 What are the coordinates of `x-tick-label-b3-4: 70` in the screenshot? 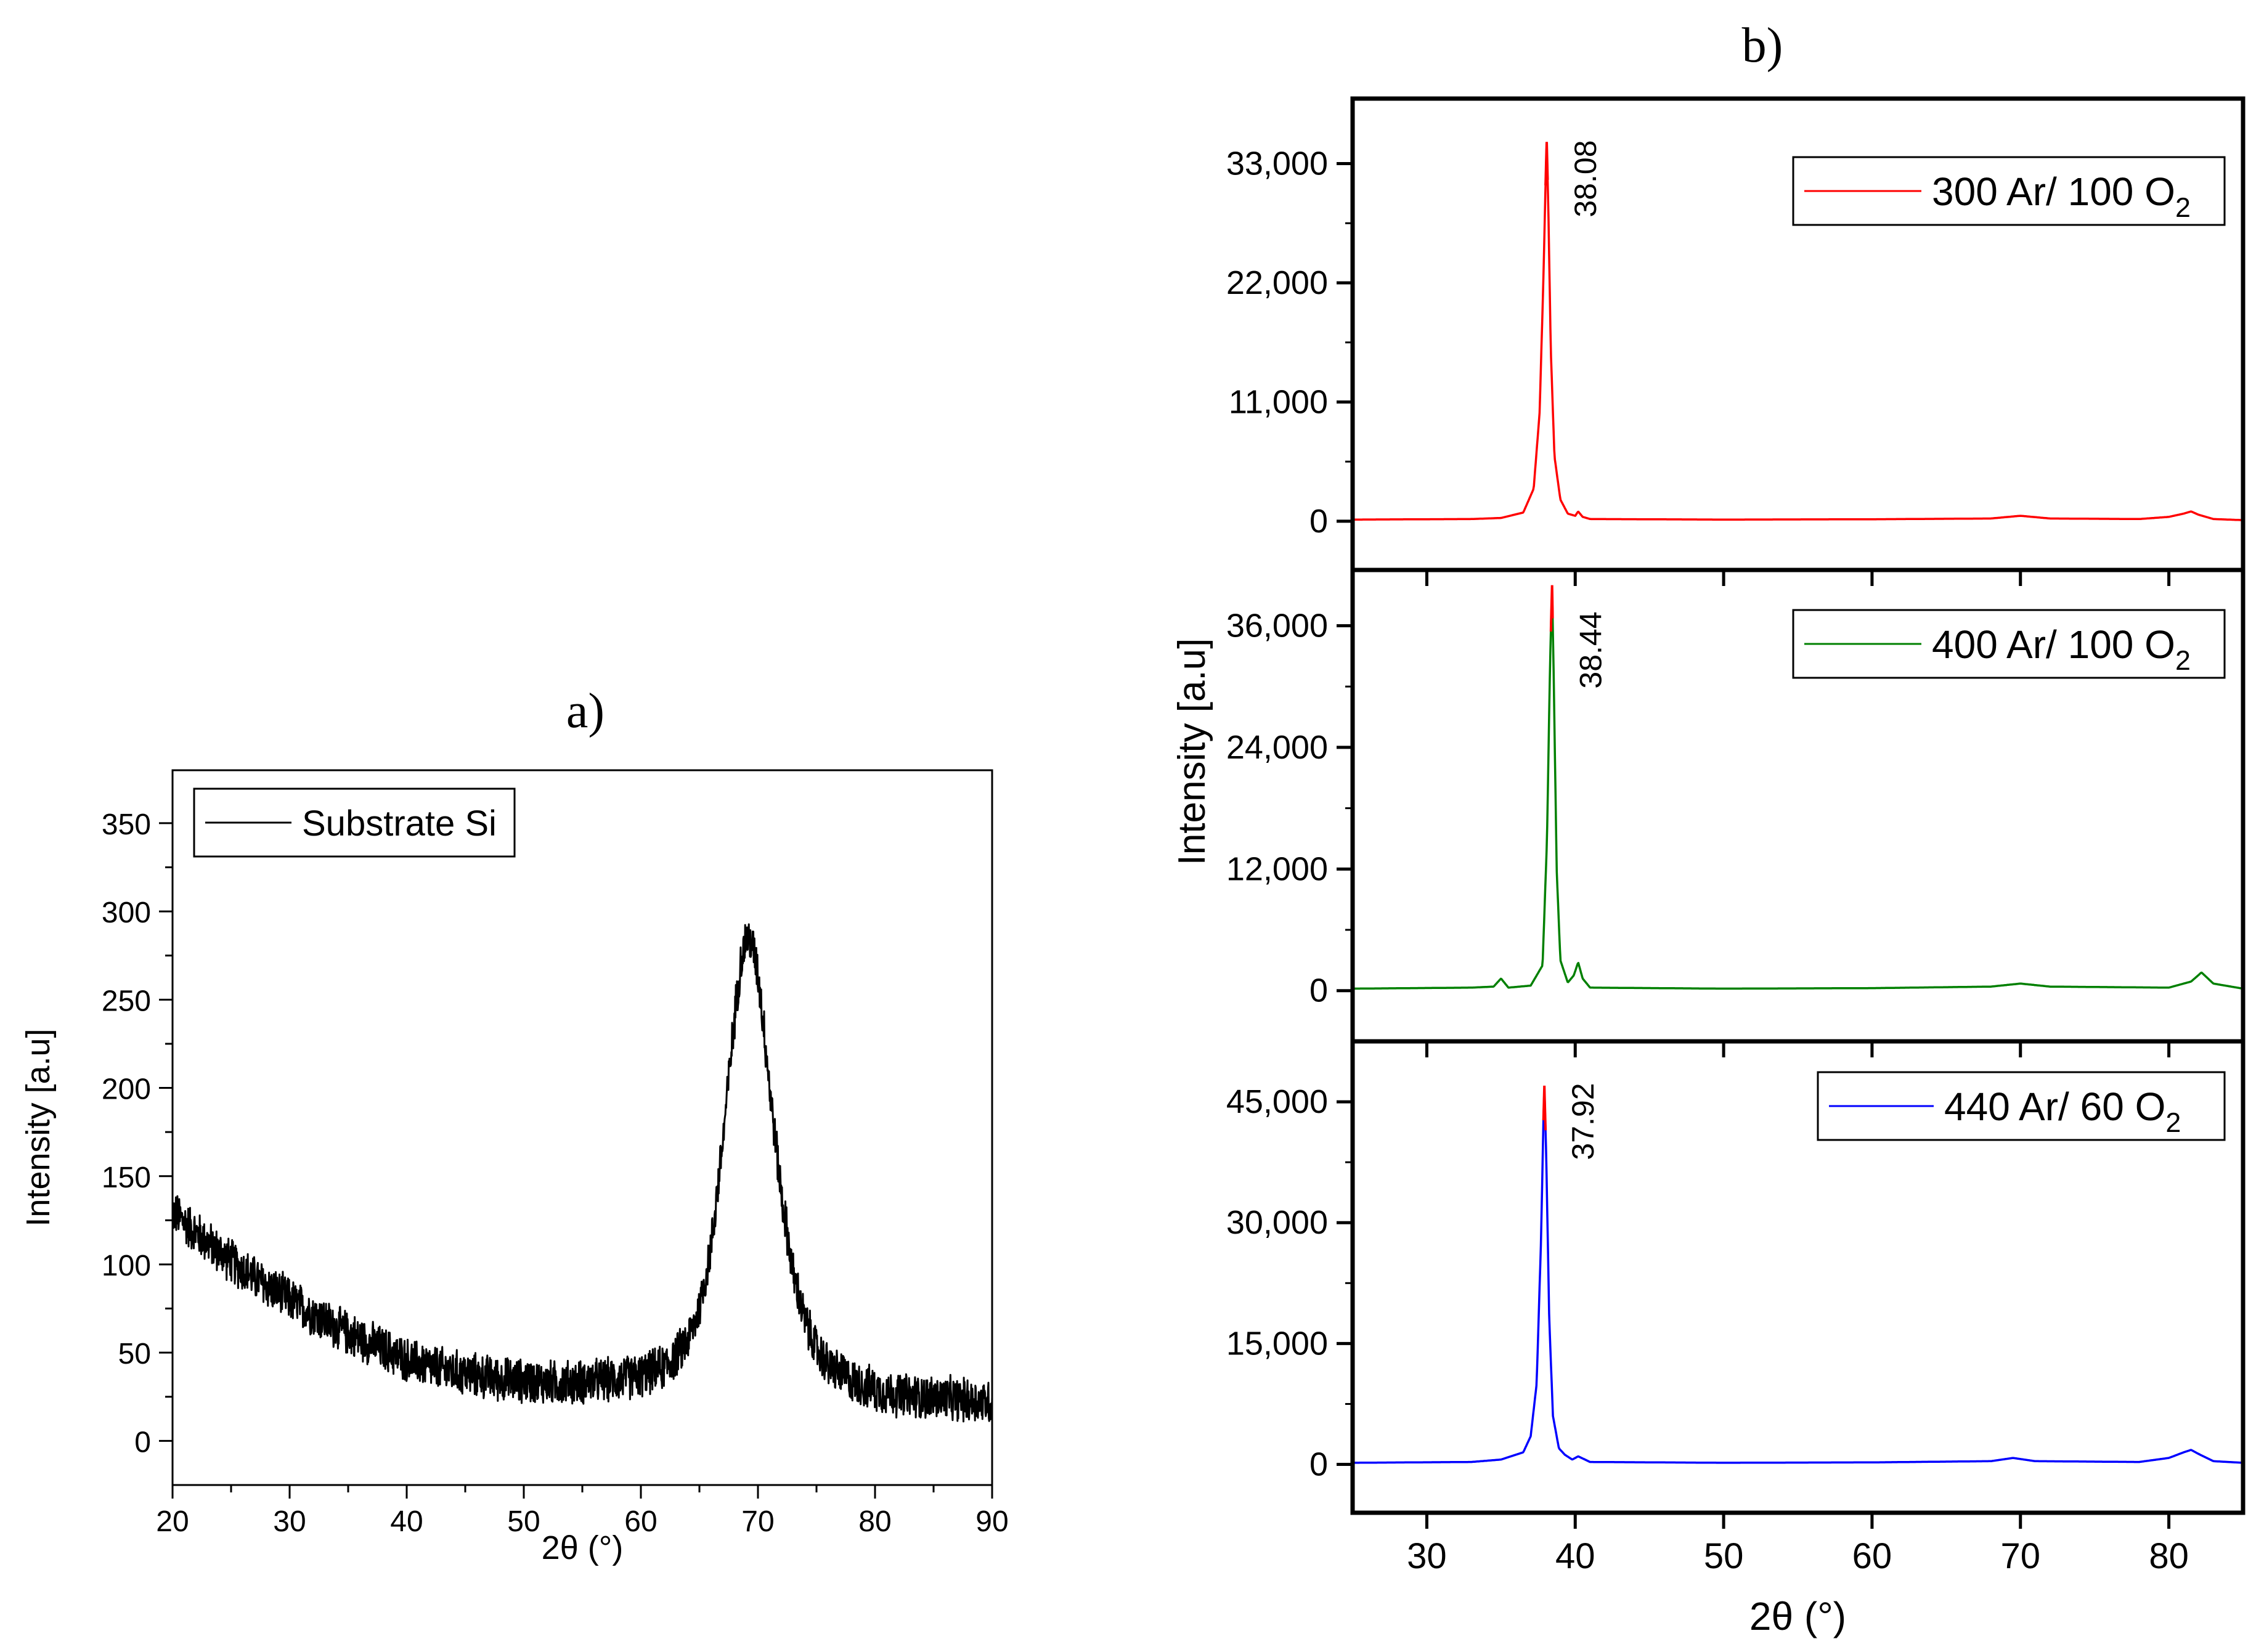 It's located at (2020, 1556).